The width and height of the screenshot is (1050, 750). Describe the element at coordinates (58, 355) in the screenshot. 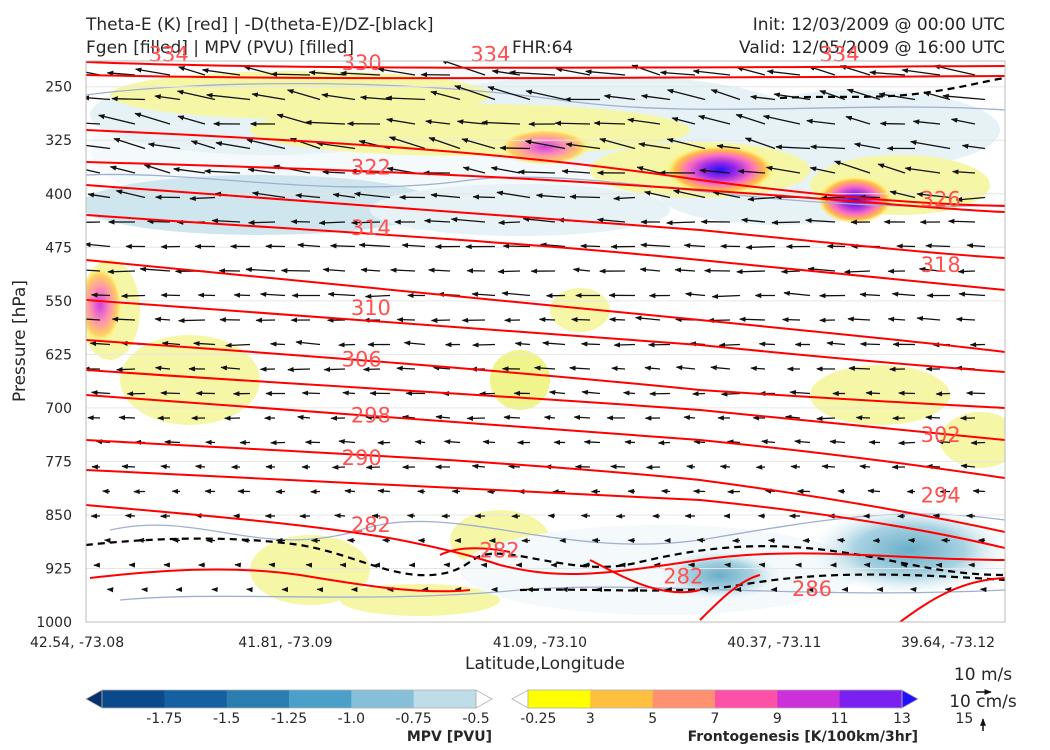

I see `y-tick-label: 625` at that location.